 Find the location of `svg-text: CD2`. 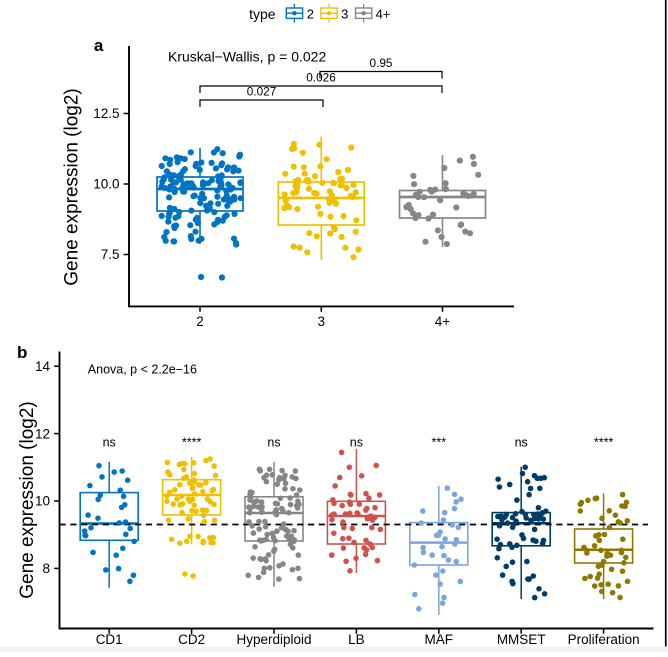

svg-text: CD2 is located at coordinates (191, 639).